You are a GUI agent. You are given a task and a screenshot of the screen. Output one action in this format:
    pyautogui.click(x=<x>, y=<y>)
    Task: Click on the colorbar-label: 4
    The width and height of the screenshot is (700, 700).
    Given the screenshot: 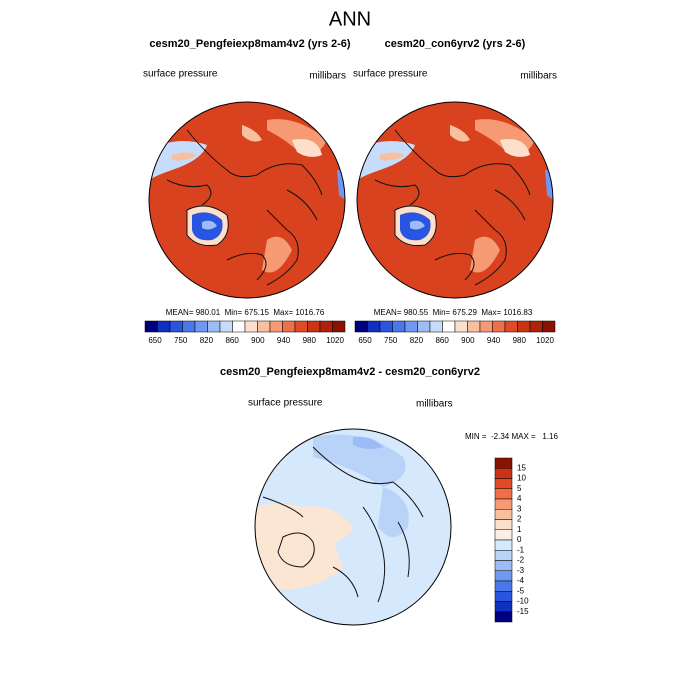 What is the action you would take?
    pyautogui.click(x=519, y=498)
    